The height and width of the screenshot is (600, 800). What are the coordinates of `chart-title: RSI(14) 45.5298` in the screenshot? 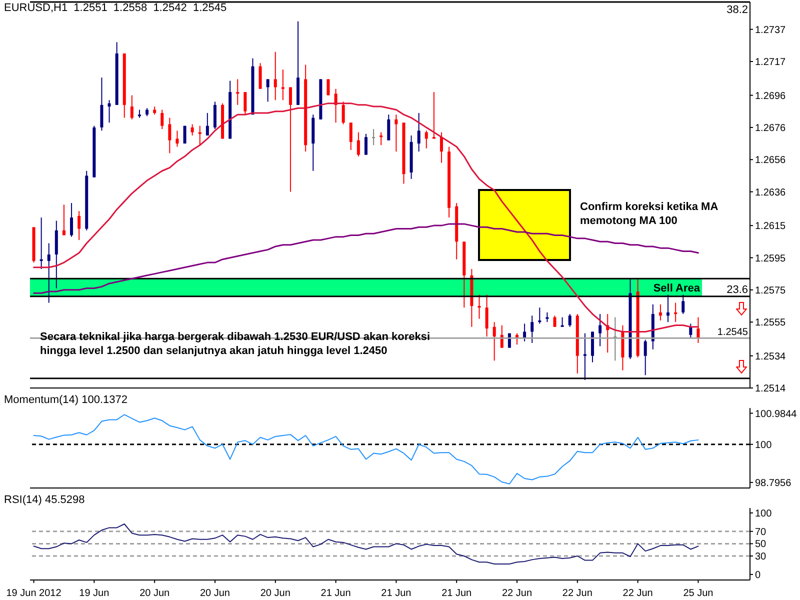 It's located at (44, 500).